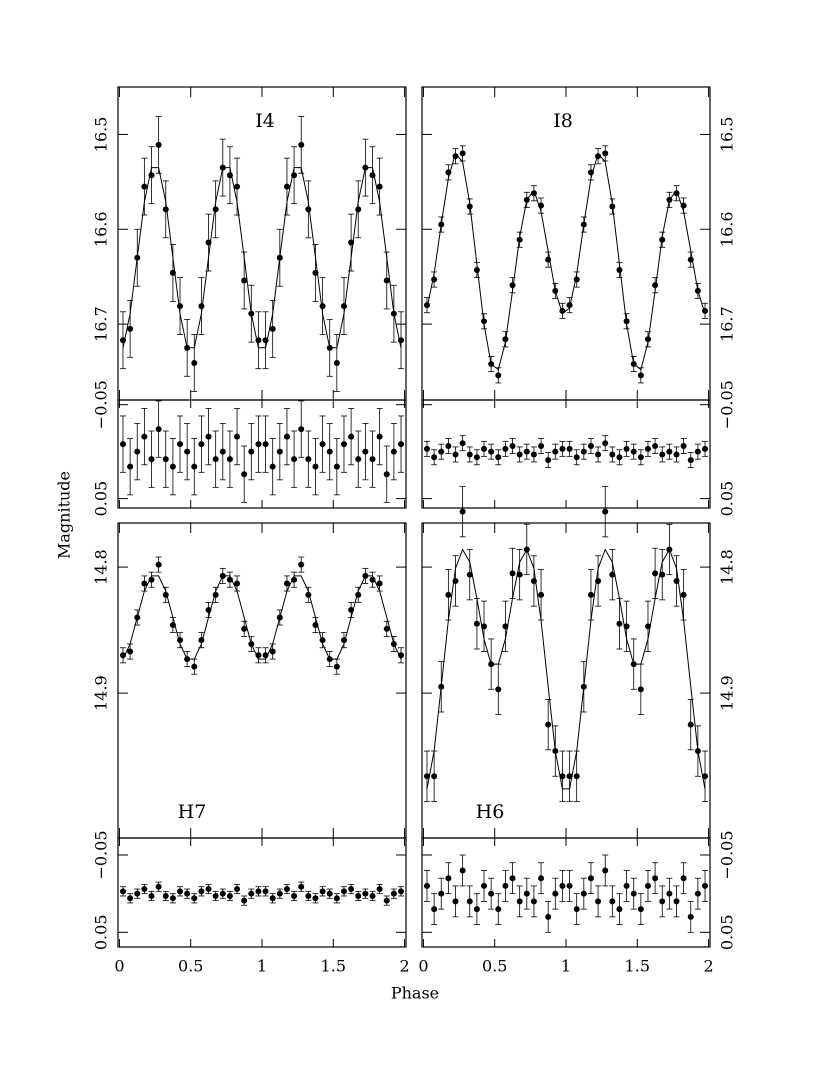  What do you see at coordinates (566, 669) in the screenshot?
I see `model-curve` at bounding box center [566, 669].